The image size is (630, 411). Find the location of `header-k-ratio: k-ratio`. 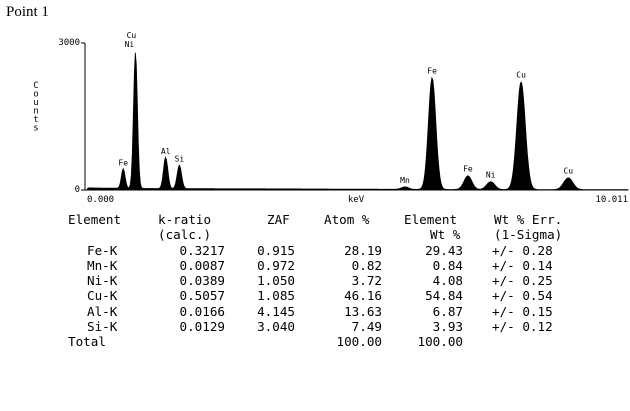

header-k-ratio: k-ratio is located at coordinates (185, 219).